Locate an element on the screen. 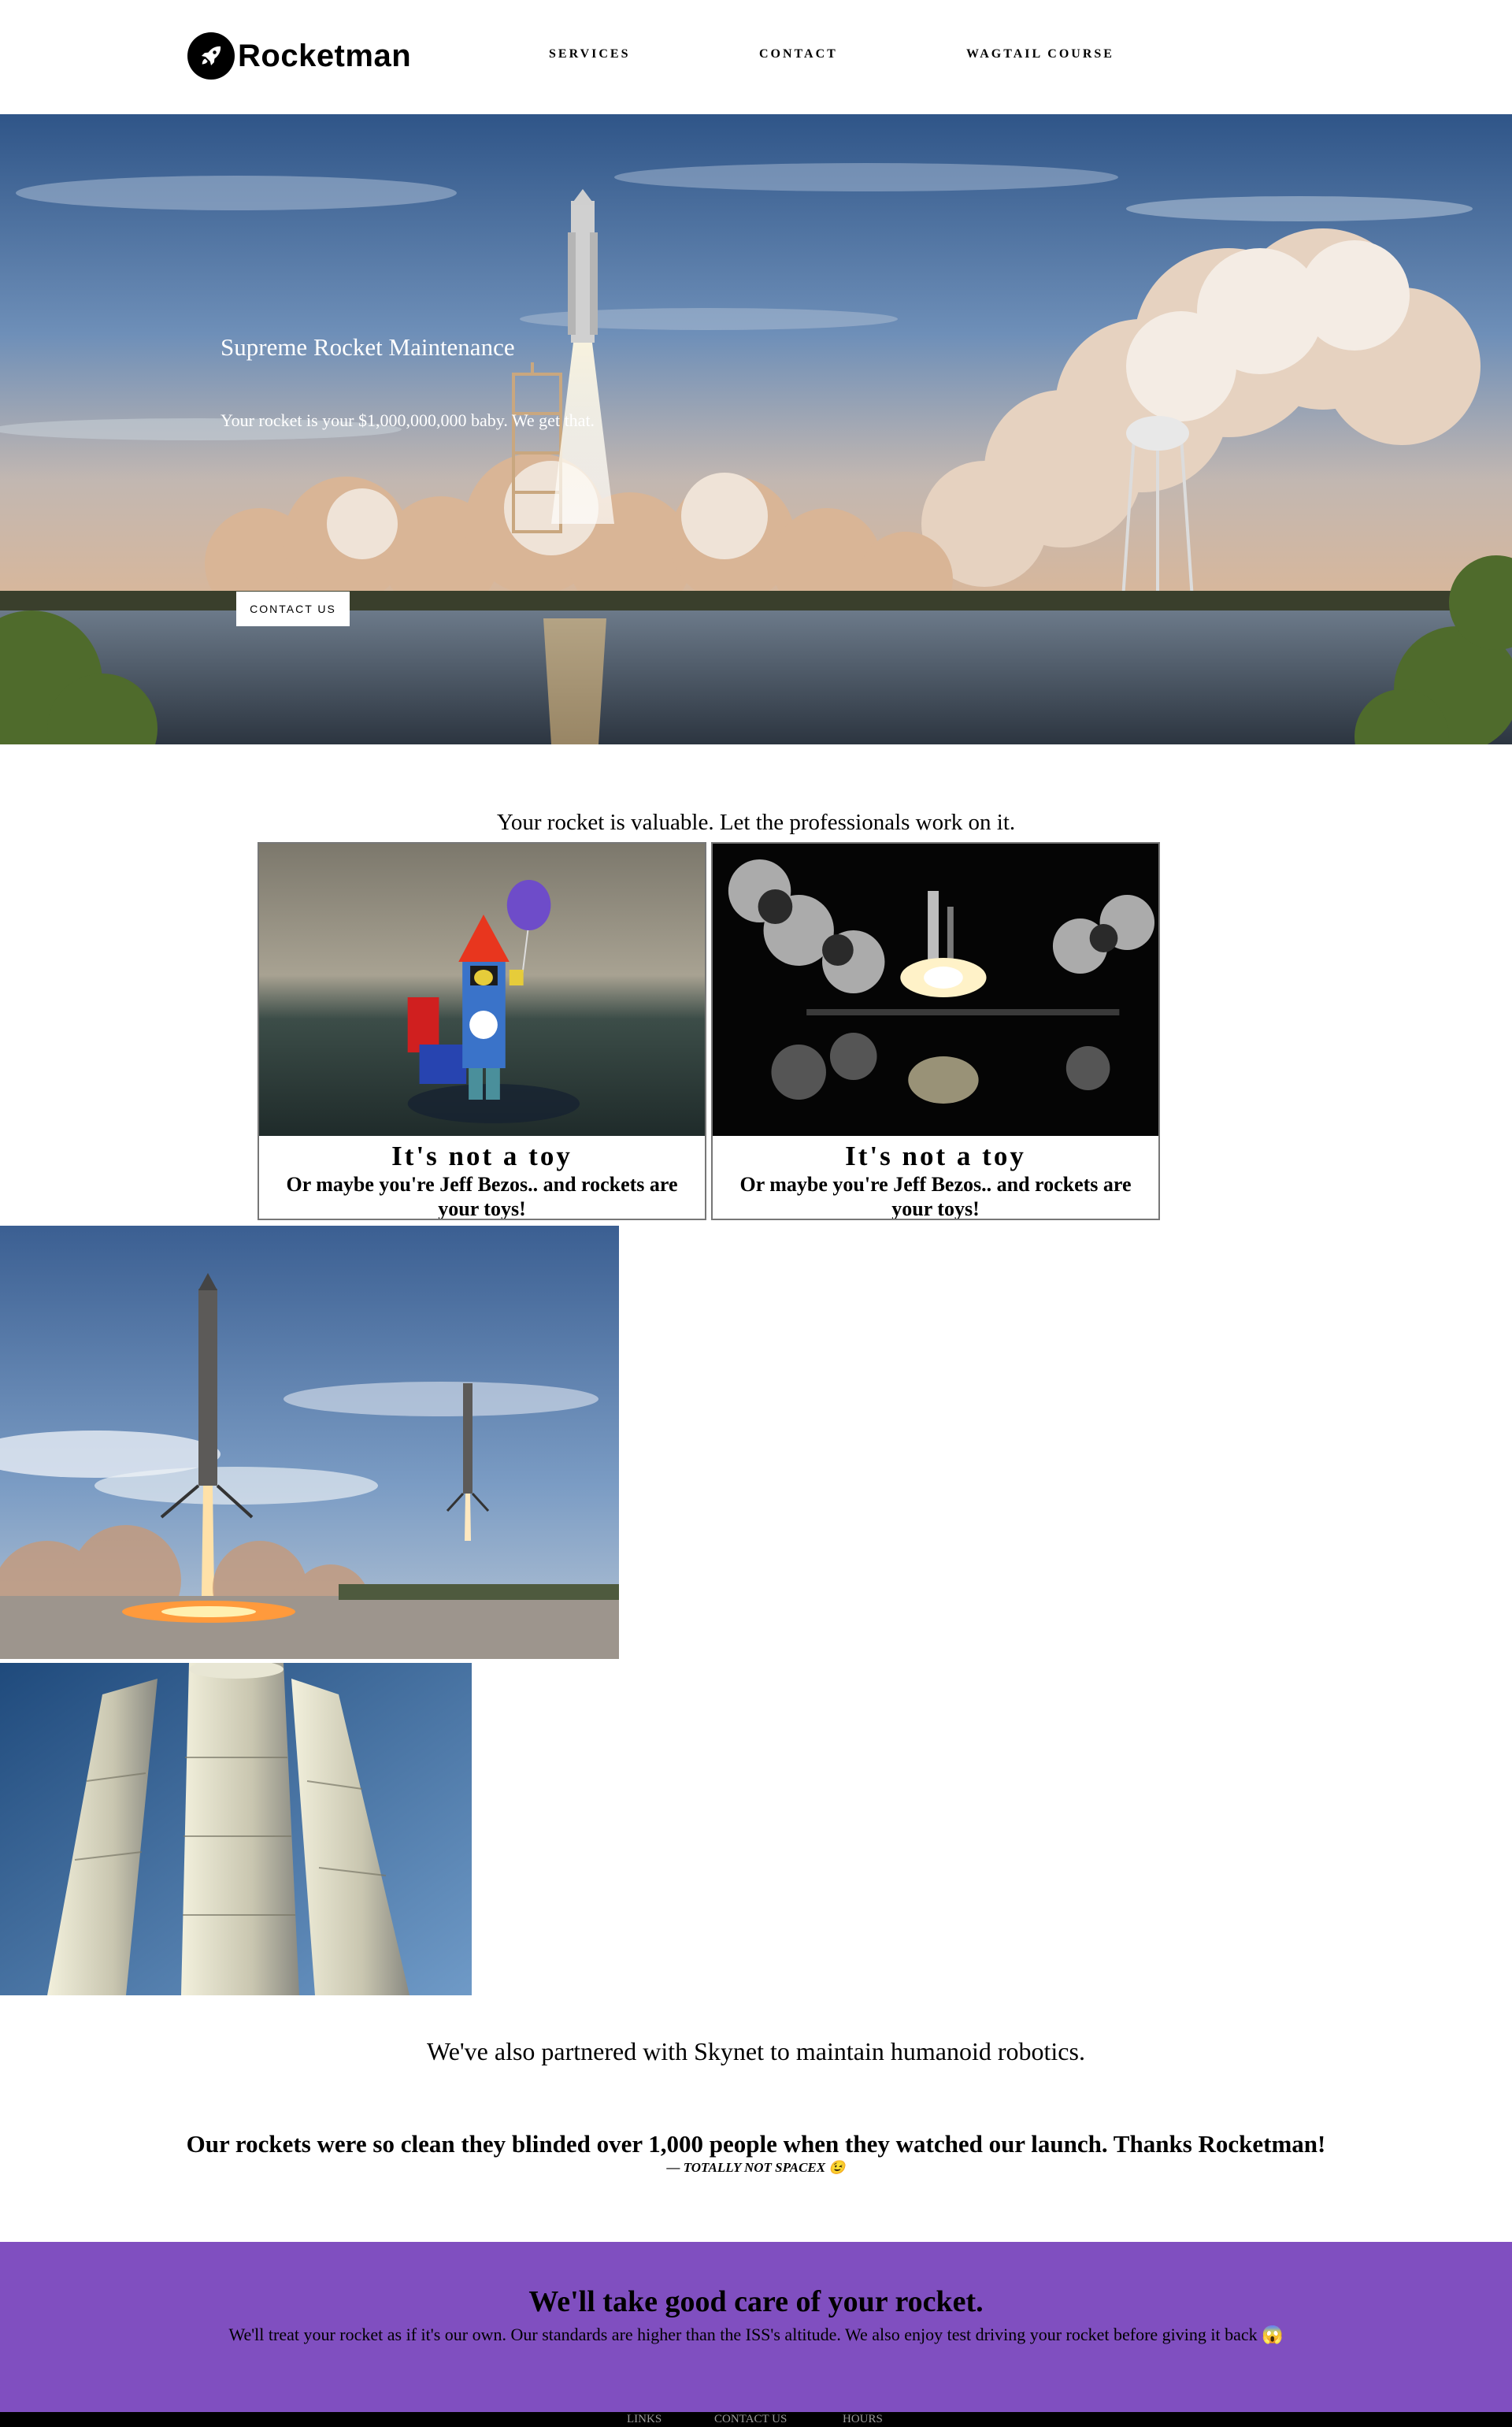 Image resolution: width=1512 pixels, height=2427 pixels. brand-logo: Rocketman is located at coordinates (299, 56).